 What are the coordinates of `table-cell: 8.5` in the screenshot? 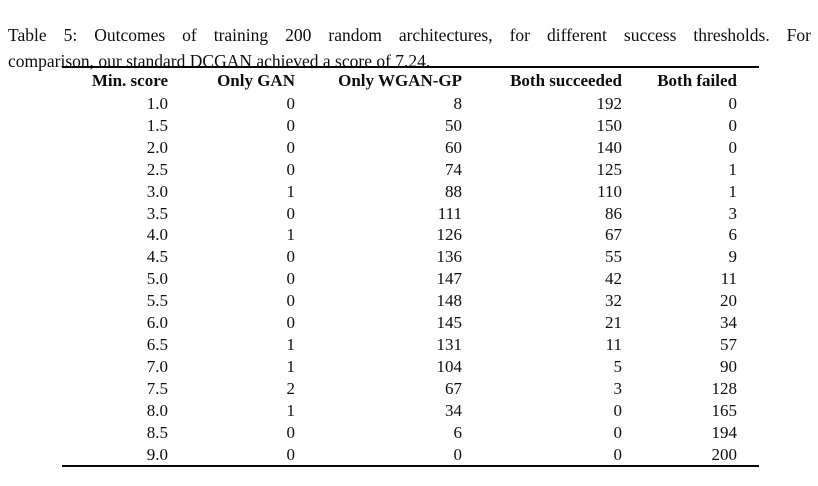 It's located at (157, 432).